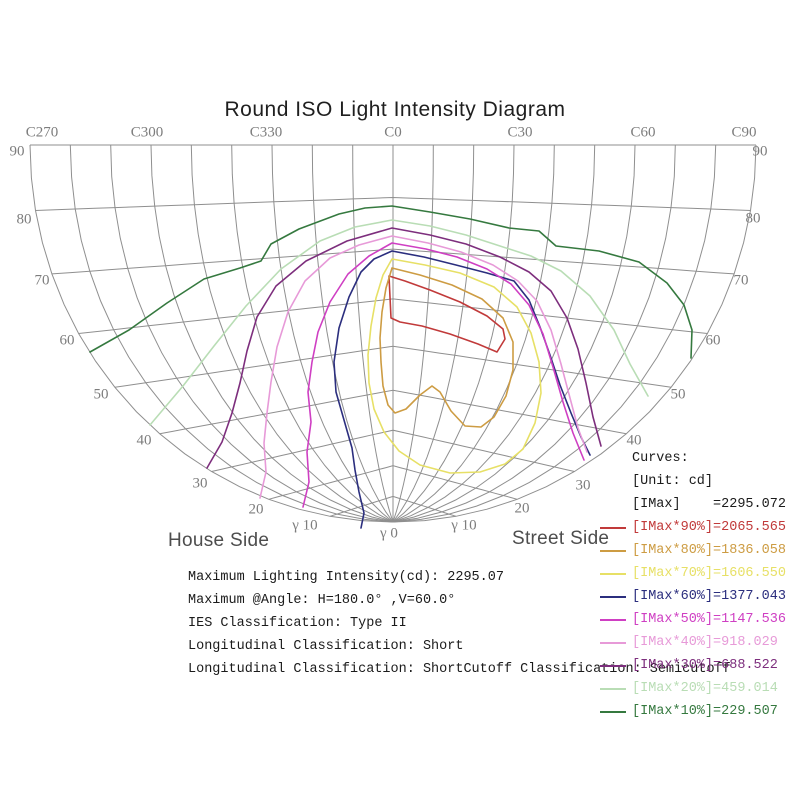  I want to click on legend-row-label: [IMax*20%]=459.014, so click(705, 688).